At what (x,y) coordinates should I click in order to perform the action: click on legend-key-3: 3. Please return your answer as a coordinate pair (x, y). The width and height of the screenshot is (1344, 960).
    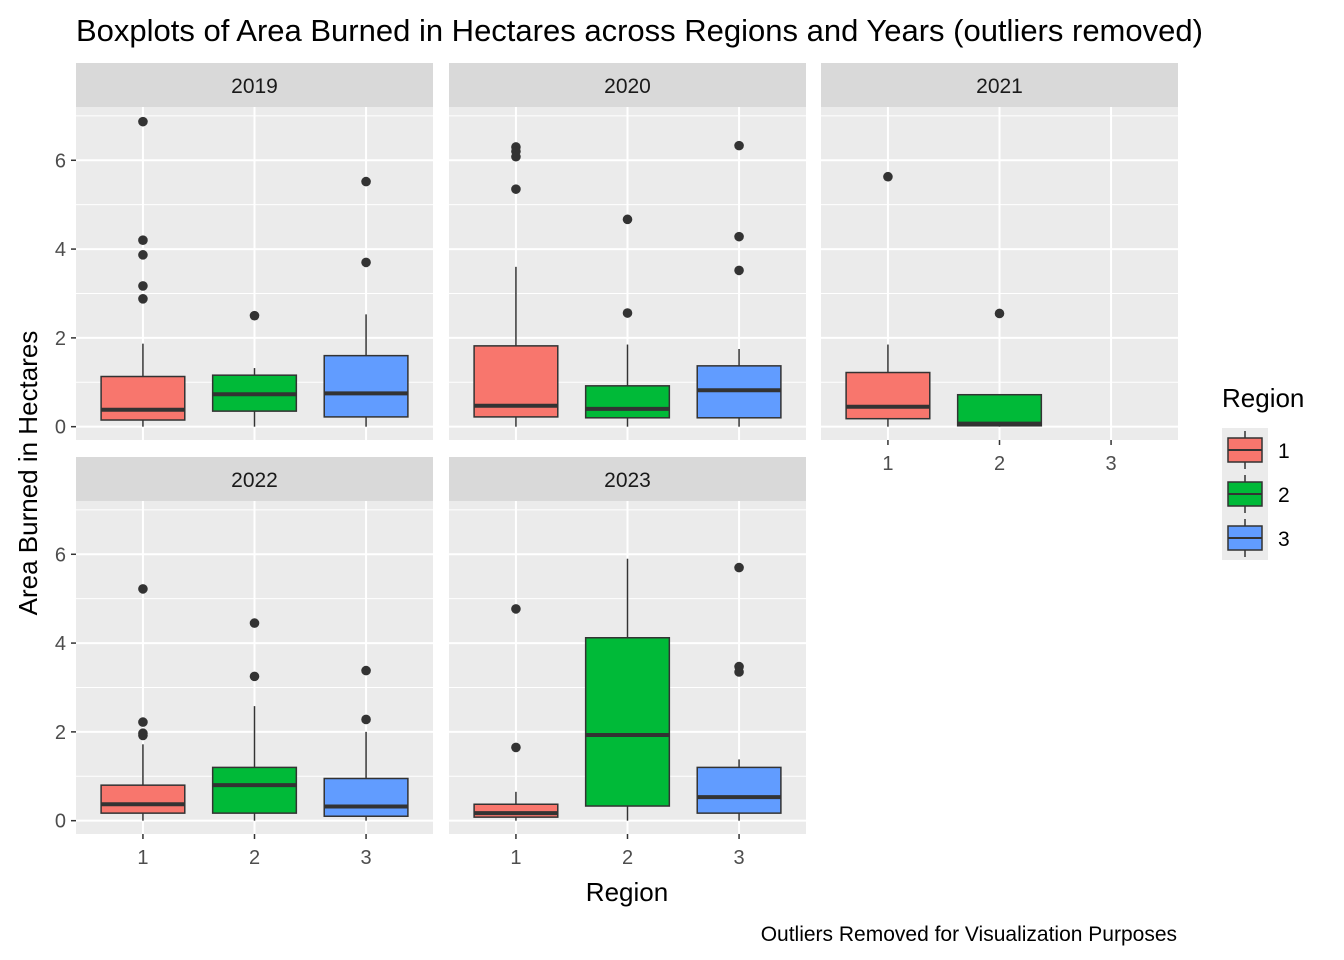
    Looking at the image, I should click on (1256, 538).